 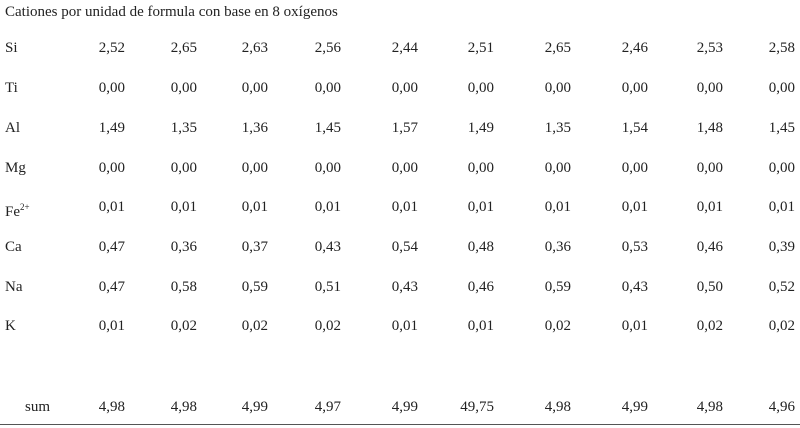 I want to click on cell: 1,48, so click(x=709, y=128).